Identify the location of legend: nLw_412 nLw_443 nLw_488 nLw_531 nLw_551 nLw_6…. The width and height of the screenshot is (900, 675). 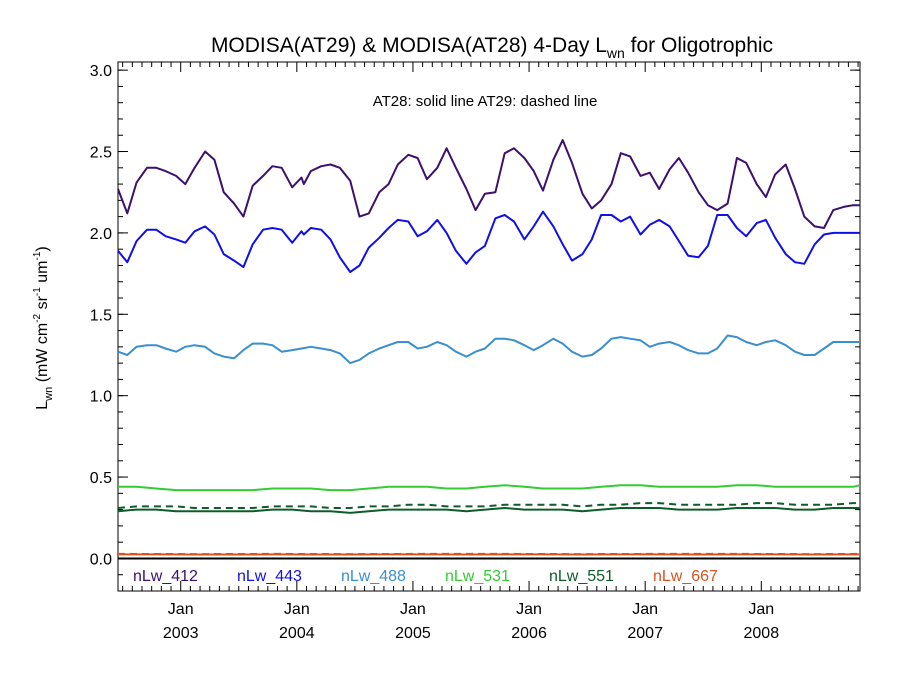
(425, 576).